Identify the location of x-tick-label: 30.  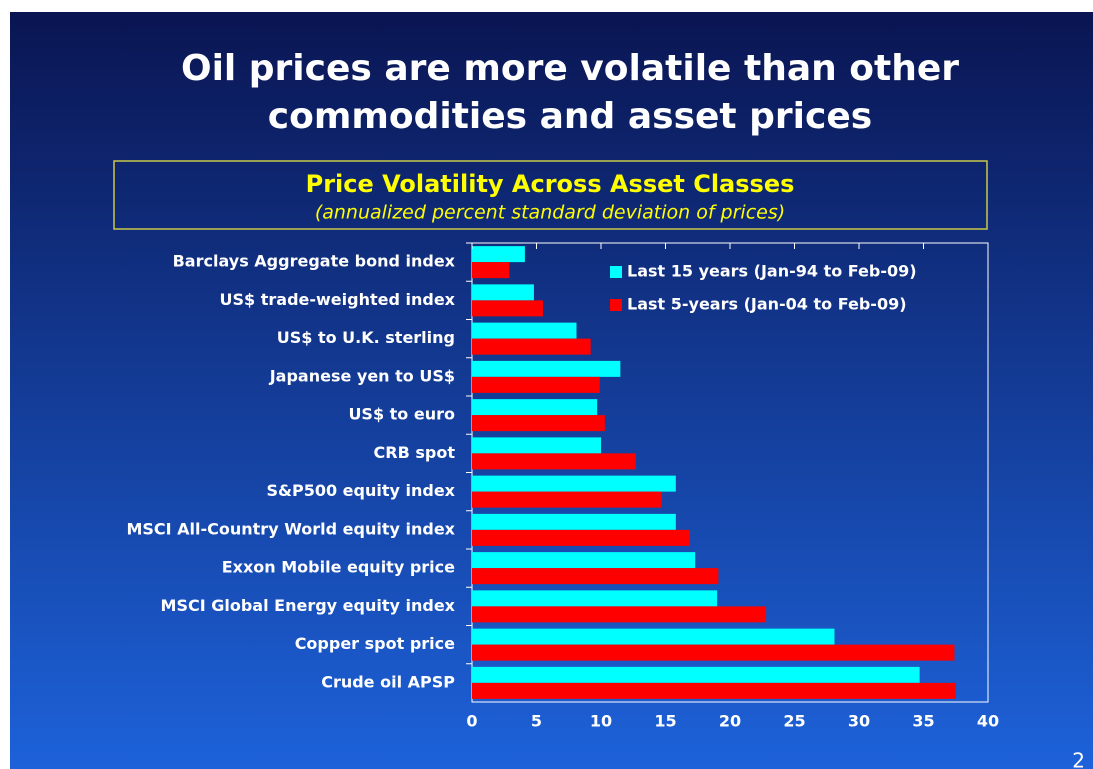
(859, 721).